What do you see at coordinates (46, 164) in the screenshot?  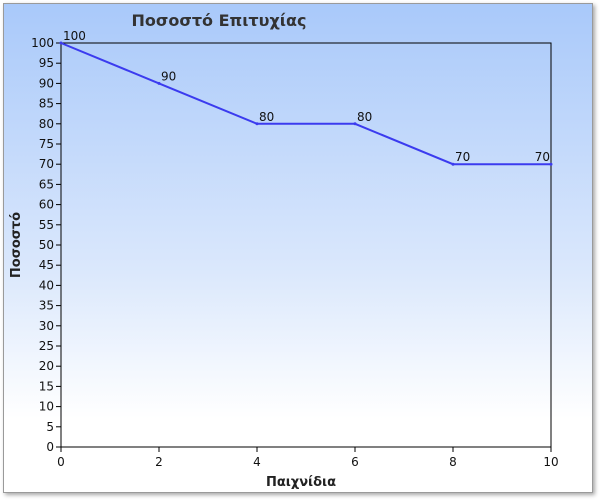 I see `y-tick-label: 70` at bounding box center [46, 164].